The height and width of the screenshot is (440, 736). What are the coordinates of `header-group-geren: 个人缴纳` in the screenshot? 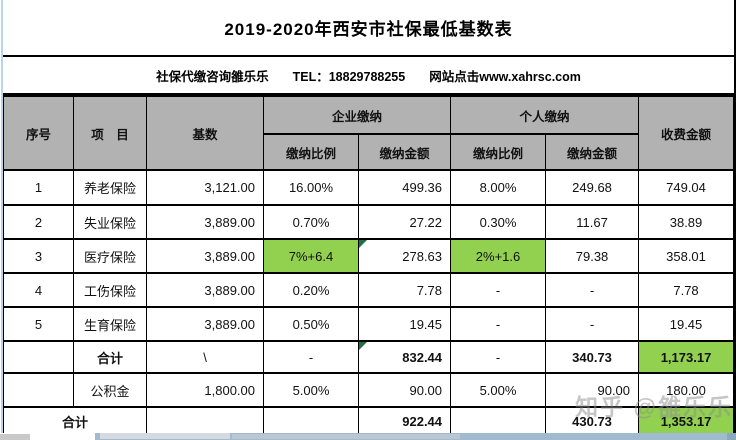 It's located at (545, 115).